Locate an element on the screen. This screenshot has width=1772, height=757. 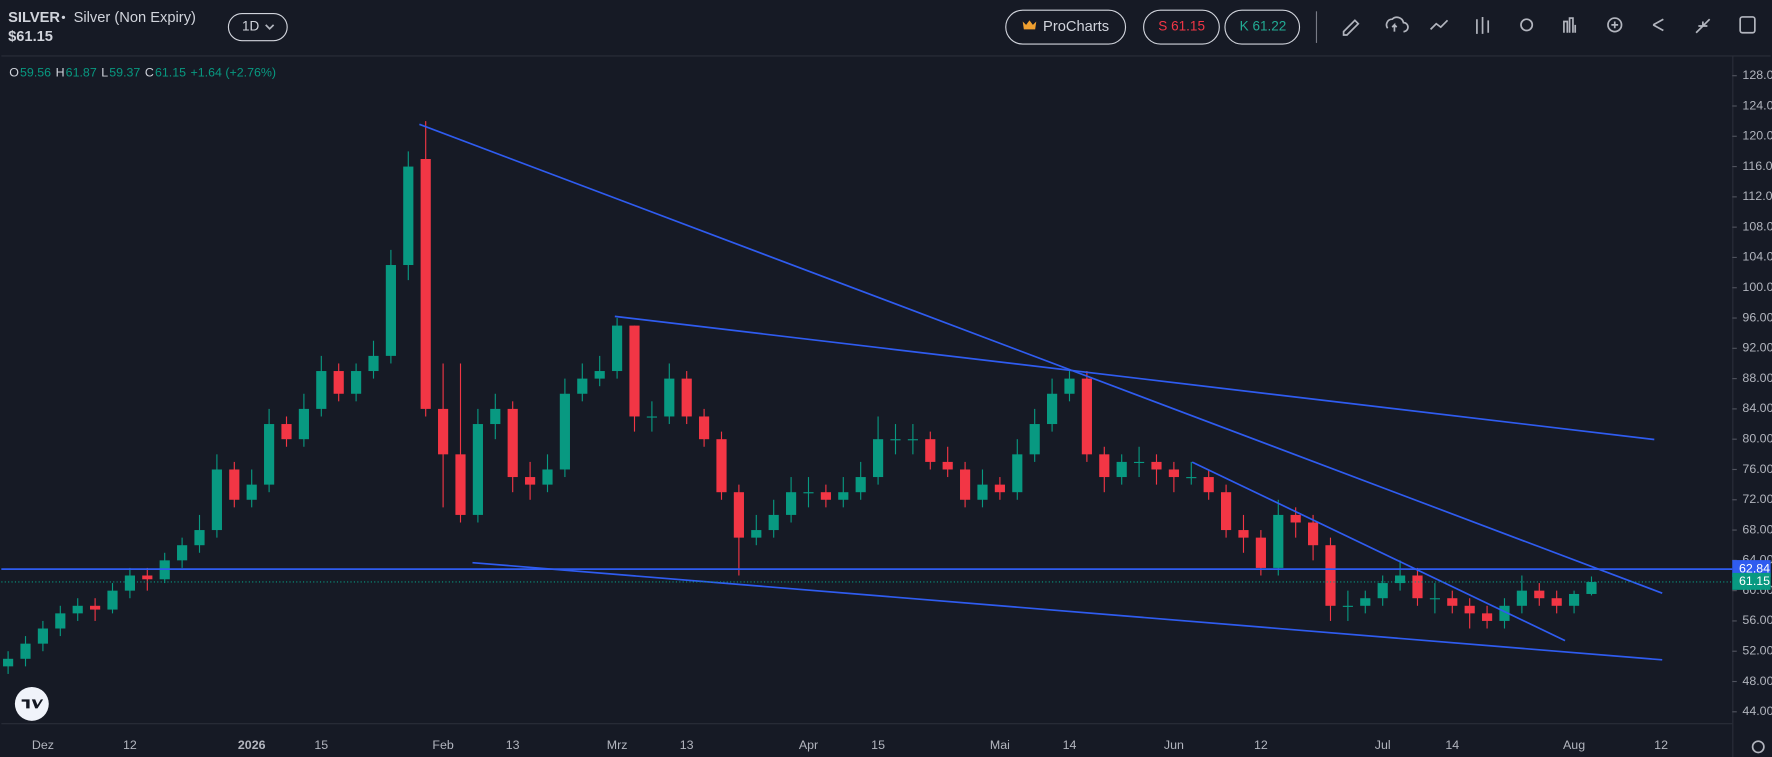
y-tick-label: 124.00 is located at coordinates (1757, 105).